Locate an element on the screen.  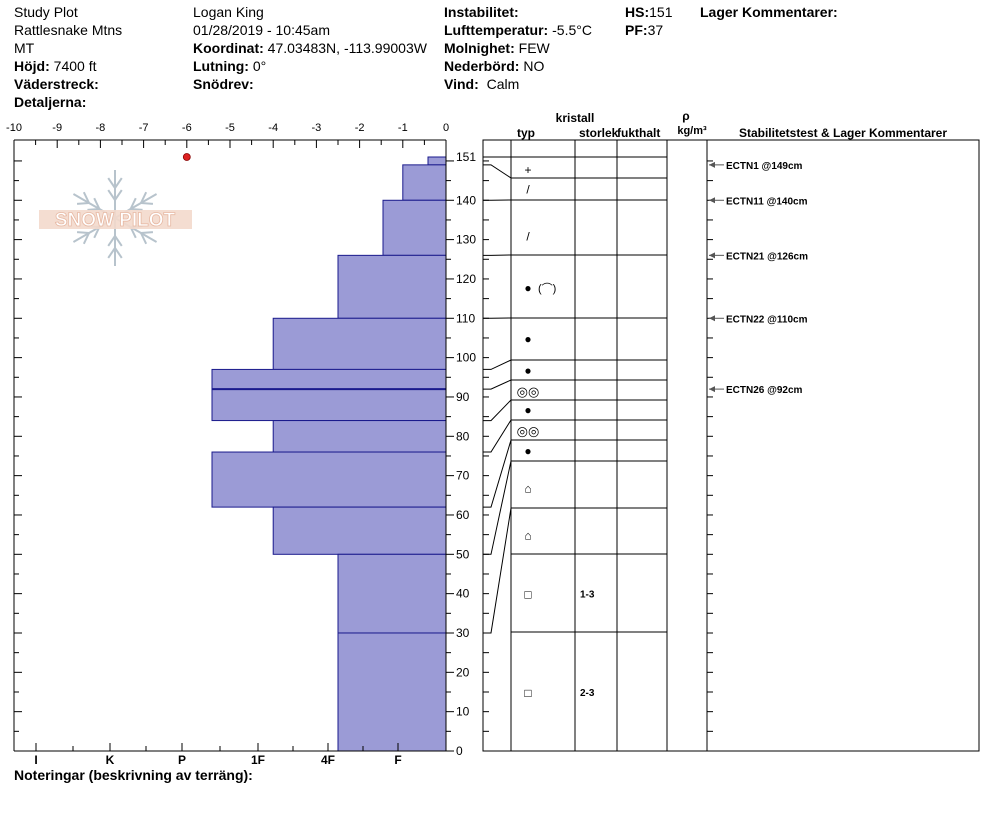
aspect: Väderstreck: is located at coordinates (56, 84).